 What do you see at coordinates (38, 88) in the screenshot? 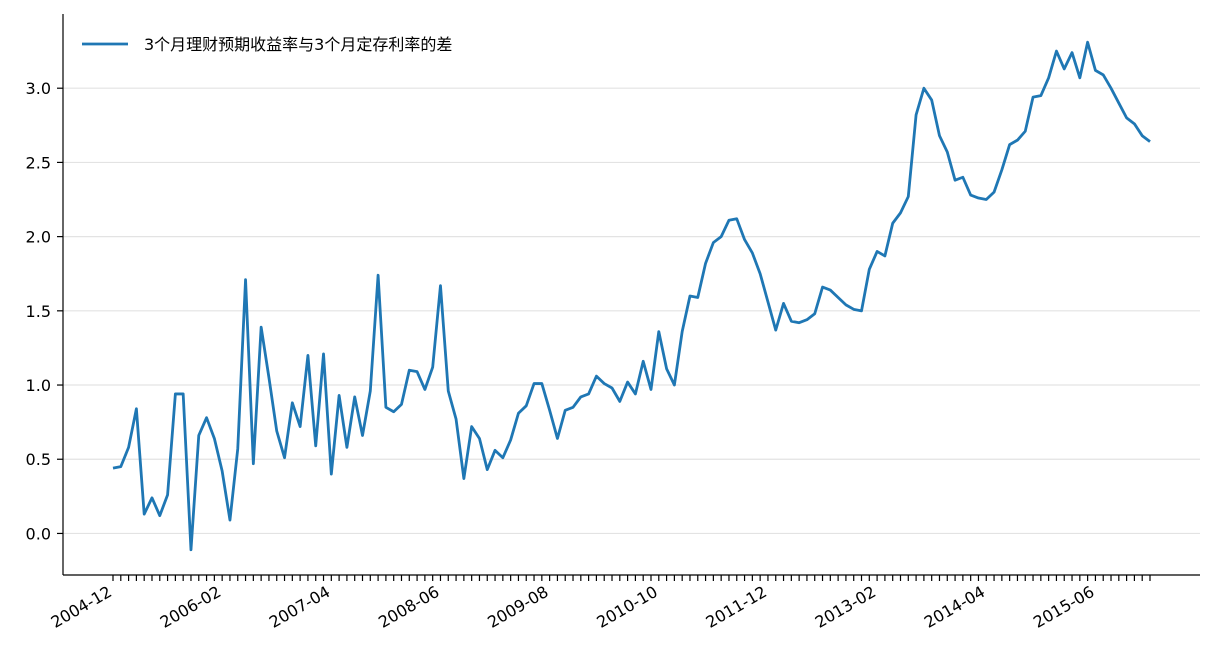
I see `y-tick-label: 3.0` at bounding box center [38, 88].